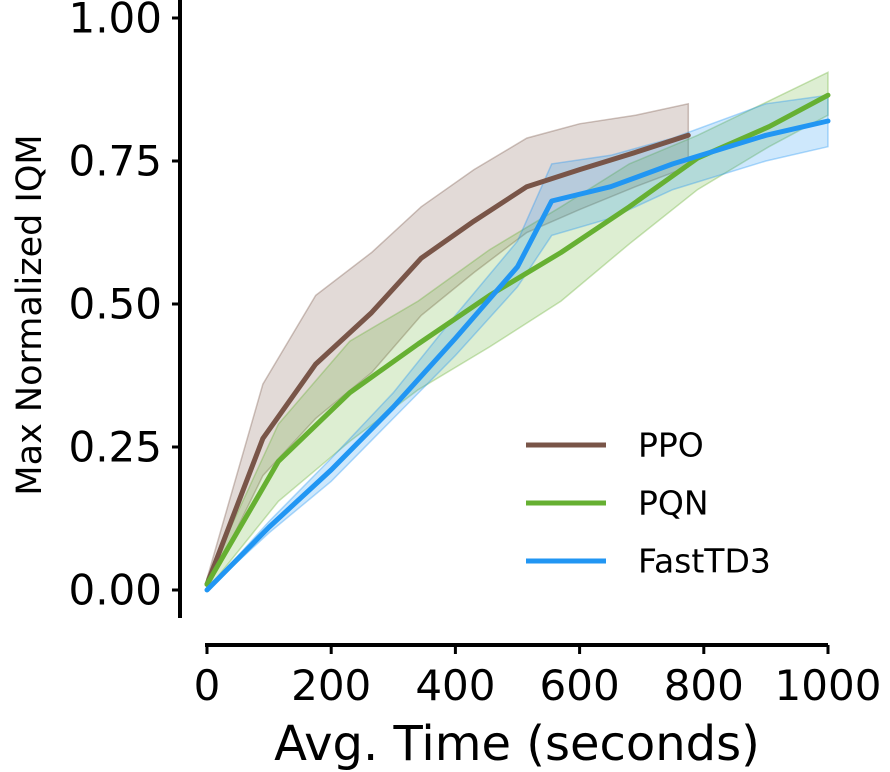 This screenshot has height=772, width=890. What do you see at coordinates (455, 685) in the screenshot?
I see `x-tick-label: 400` at bounding box center [455, 685].